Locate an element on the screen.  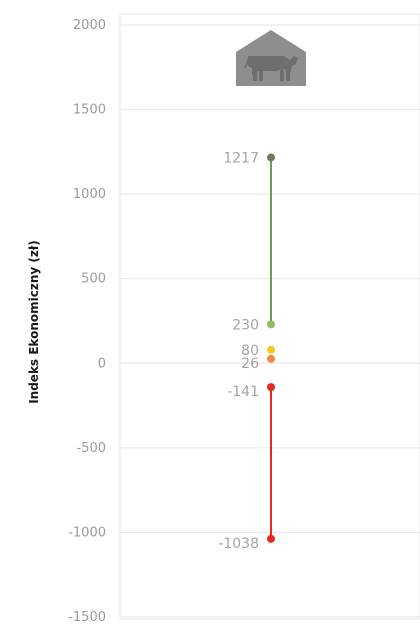
y-tick-label: -1500 is located at coordinates (87, 617).